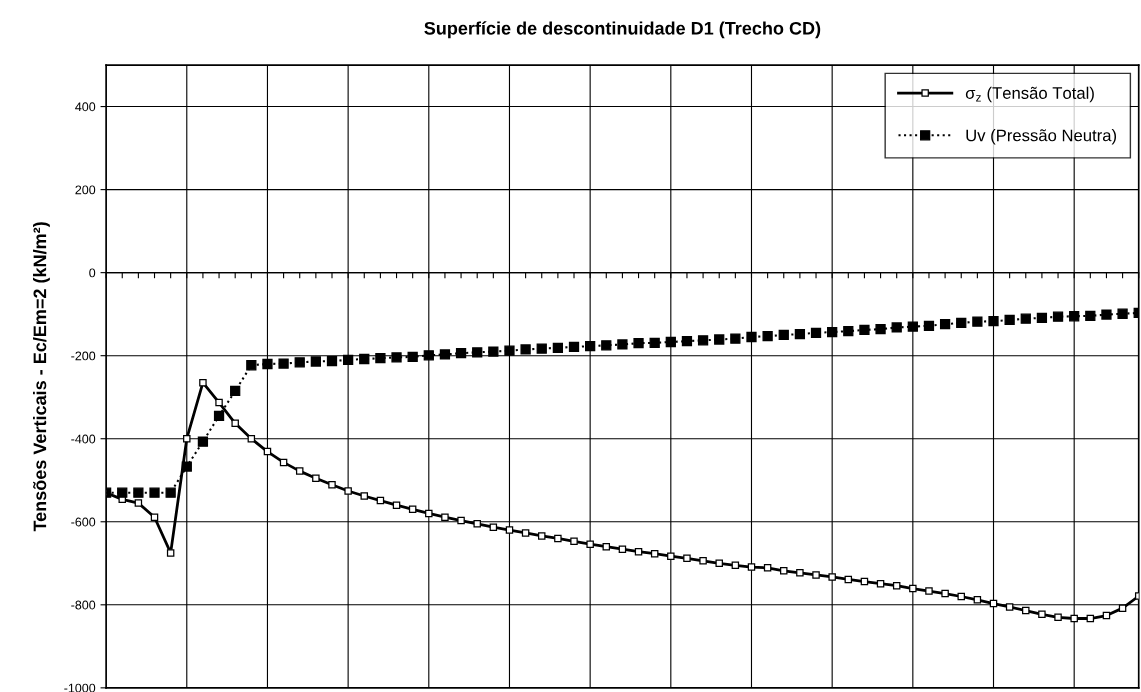 This screenshot has height=692, width=1141. Describe the element at coordinates (622, 30) in the screenshot. I see `chart-title: Superfície de descontinuidade D1 (Trecho CD)` at that location.